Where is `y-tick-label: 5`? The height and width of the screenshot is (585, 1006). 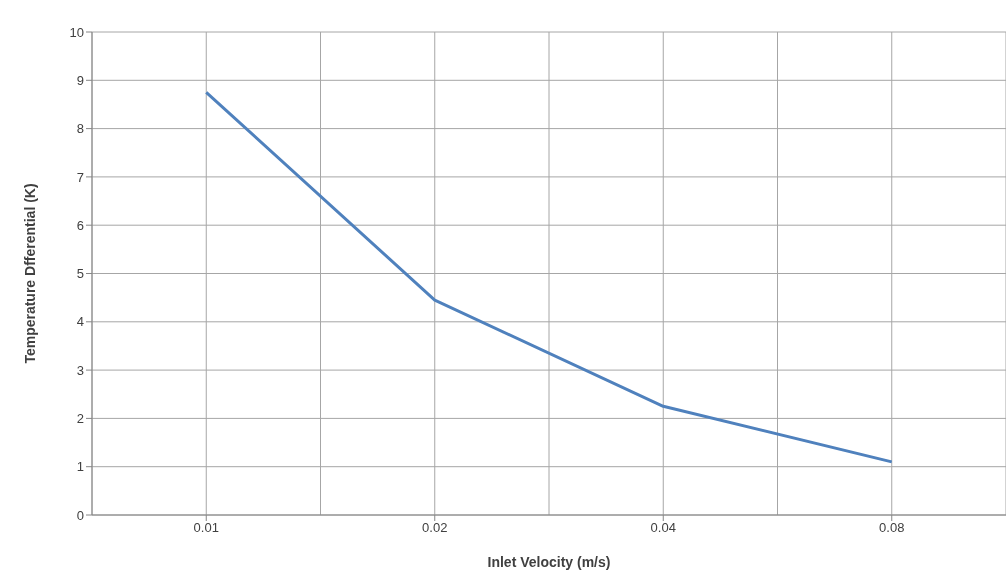
y-tick-label: 5 is located at coordinates (80, 274).